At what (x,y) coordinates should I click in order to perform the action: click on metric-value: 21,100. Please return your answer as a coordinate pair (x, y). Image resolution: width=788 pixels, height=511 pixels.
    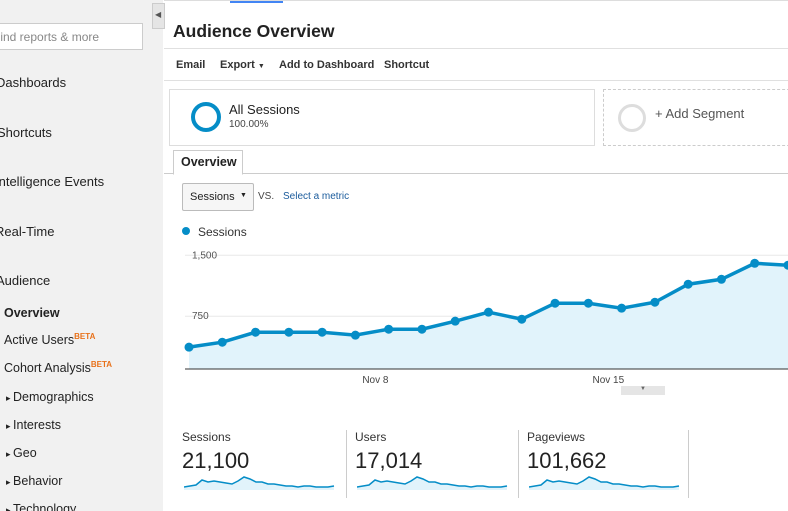
    Looking at the image, I should click on (216, 460).